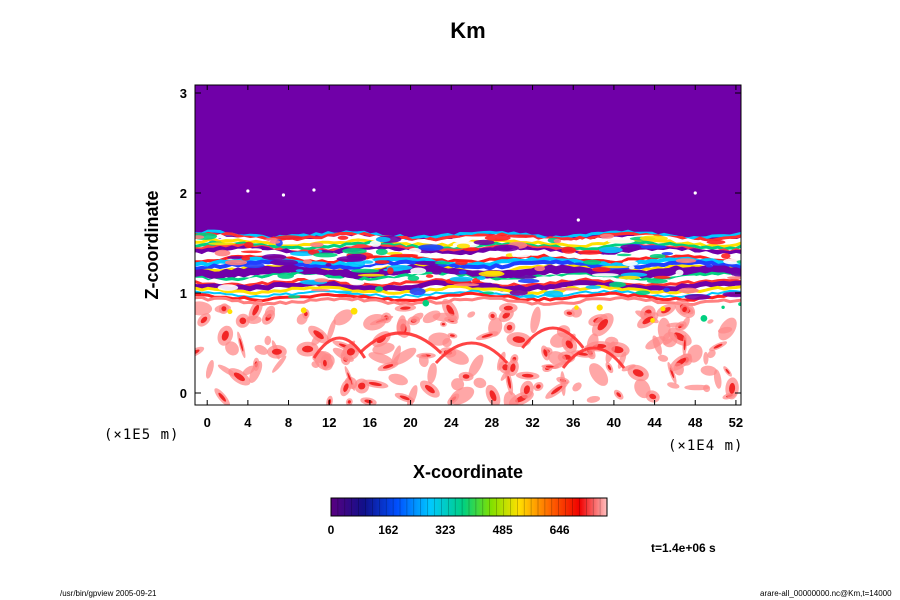  Describe the element at coordinates (468, 297) in the screenshot. I see `band-strip` at that location.